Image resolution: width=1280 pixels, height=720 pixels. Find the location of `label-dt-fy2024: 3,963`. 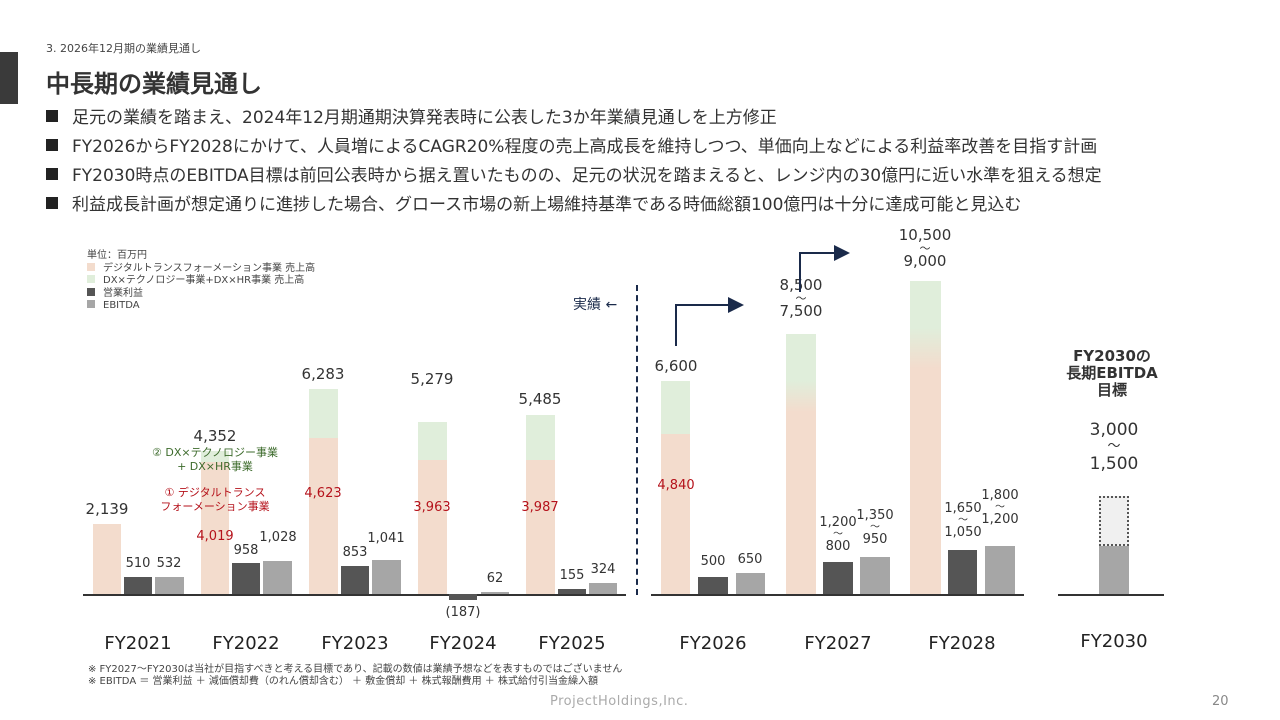

label-dt-fy2024: 3,963 is located at coordinates (432, 507).